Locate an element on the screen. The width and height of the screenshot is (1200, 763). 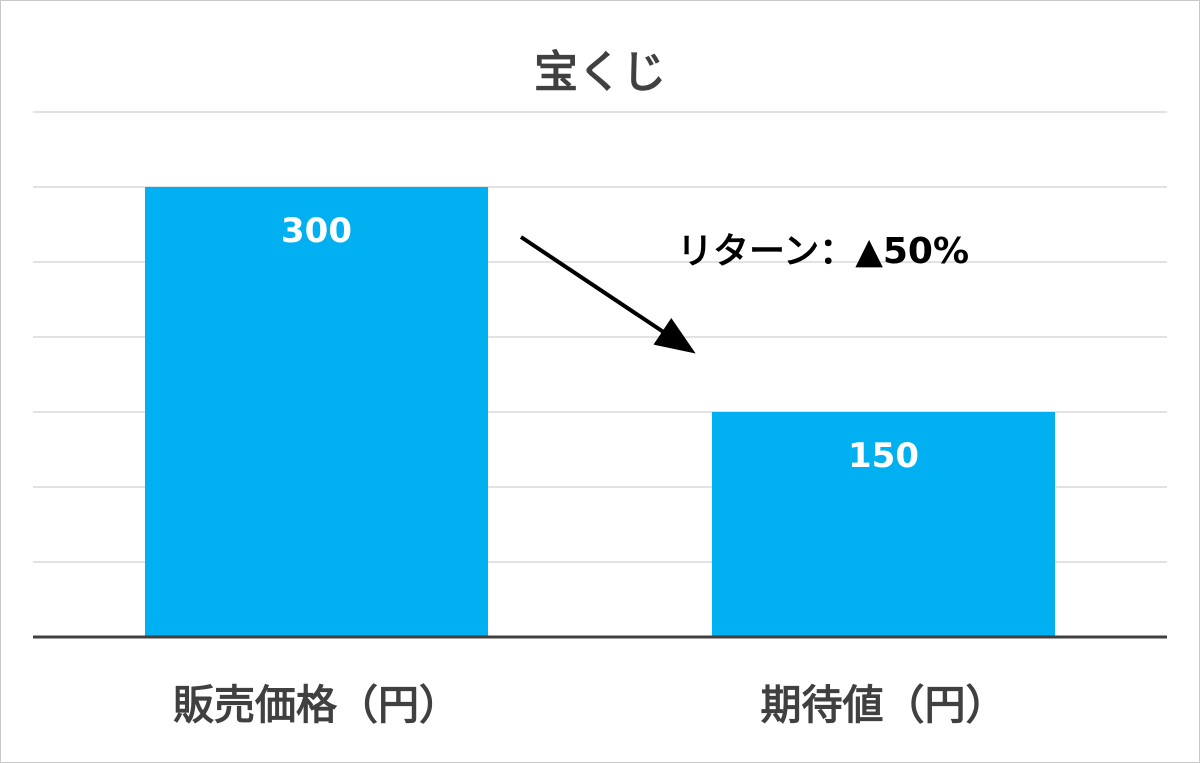
data-label: 300 is located at coordinates (316, 231).